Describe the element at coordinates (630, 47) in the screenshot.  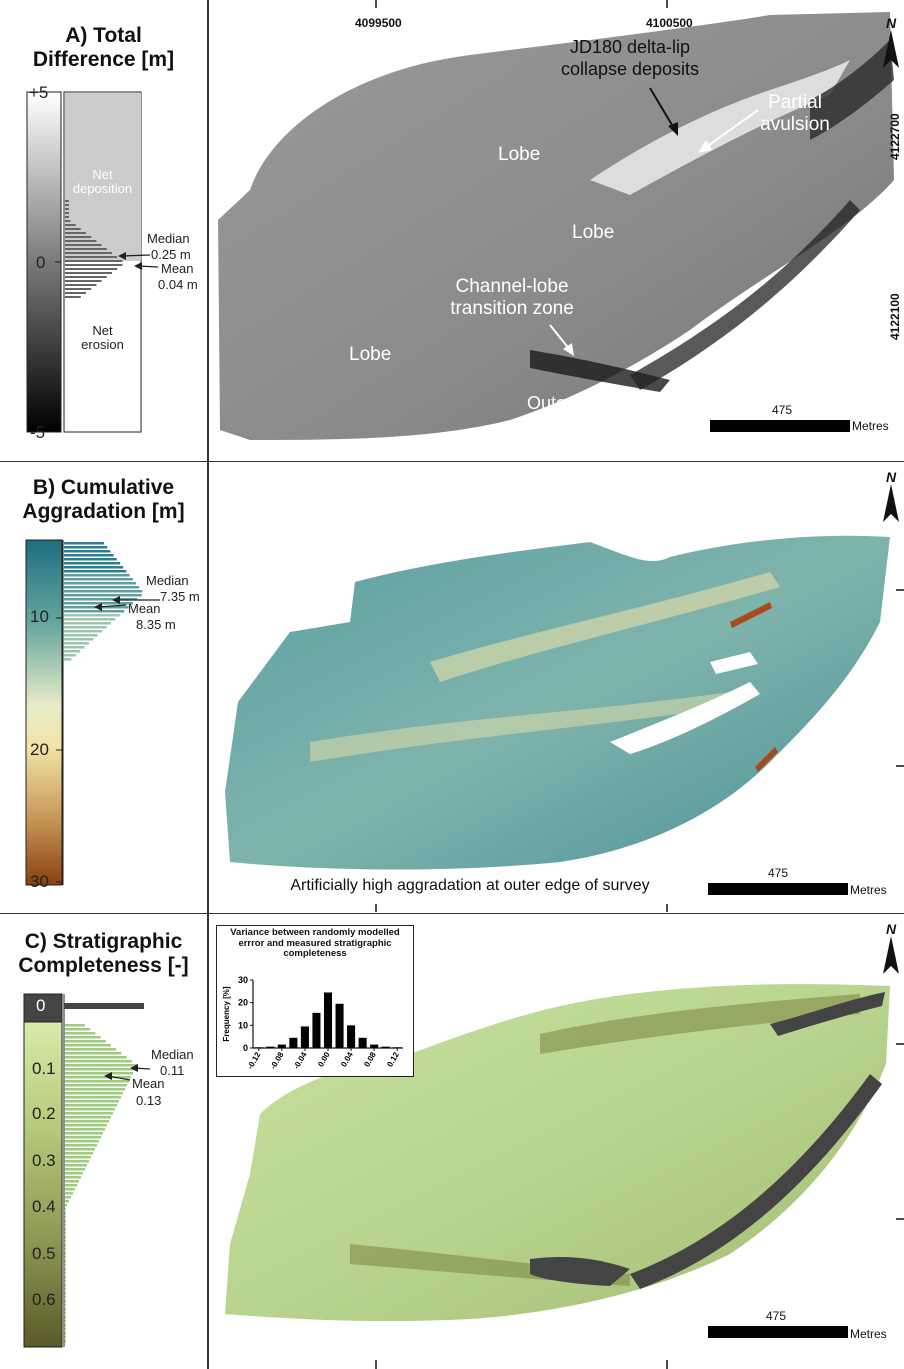
I see `annot-collapse-line1: JD180 delta-lip` at that location.